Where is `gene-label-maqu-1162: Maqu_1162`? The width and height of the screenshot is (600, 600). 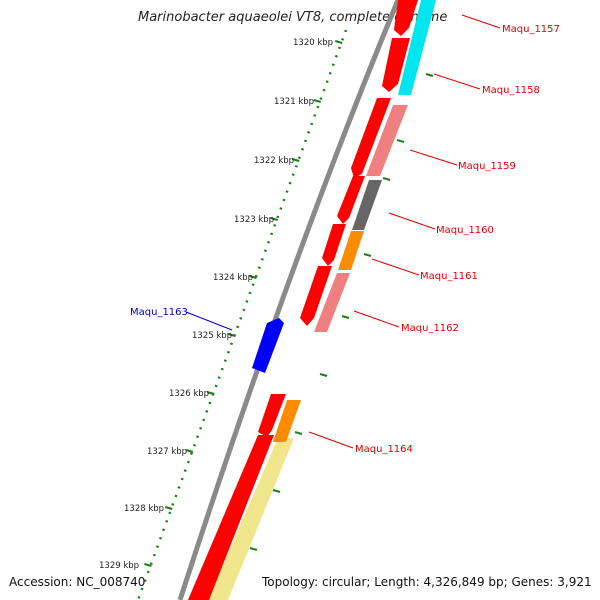
gene-label-maqu-1162: Maqu_1162 is located at coordinates (430, 328).